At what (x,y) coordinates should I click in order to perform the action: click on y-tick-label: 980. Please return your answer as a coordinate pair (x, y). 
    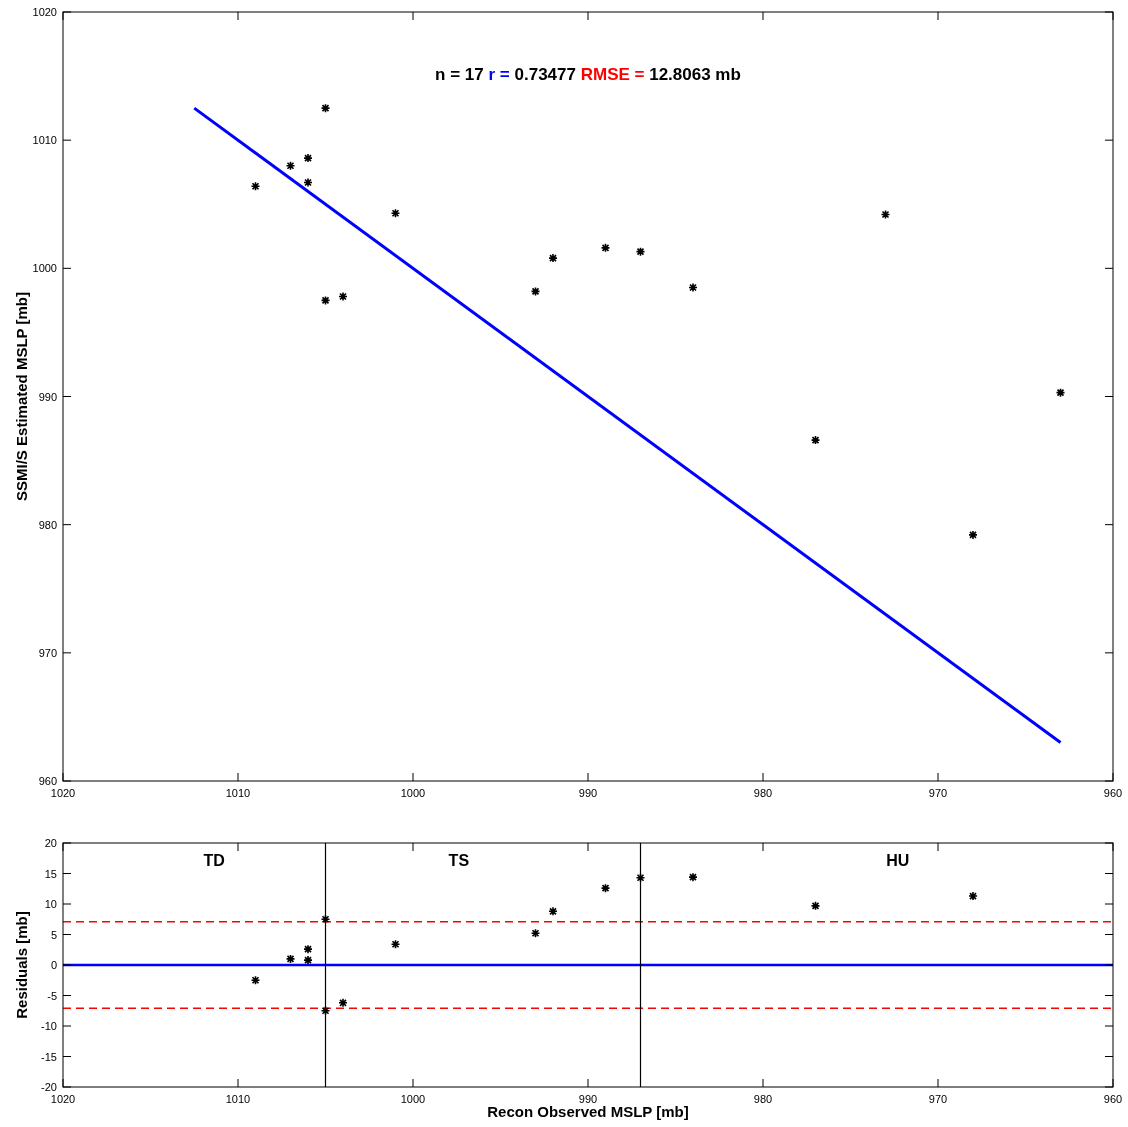
    Looking at the image, I should click on (47, 524).